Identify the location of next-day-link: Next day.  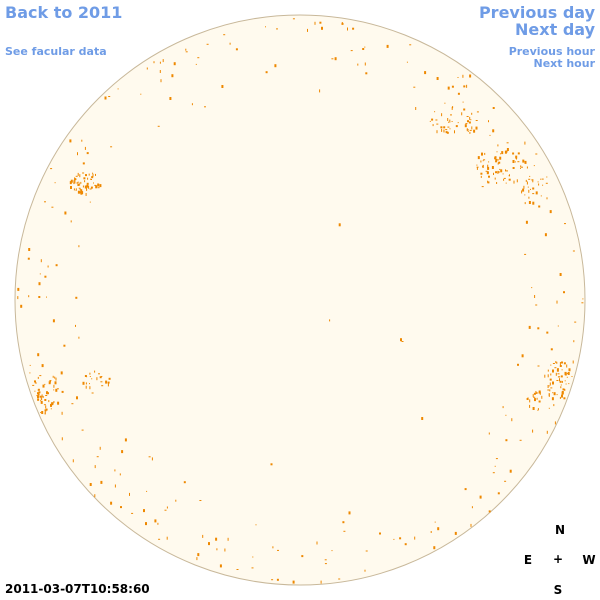
(555, 29).